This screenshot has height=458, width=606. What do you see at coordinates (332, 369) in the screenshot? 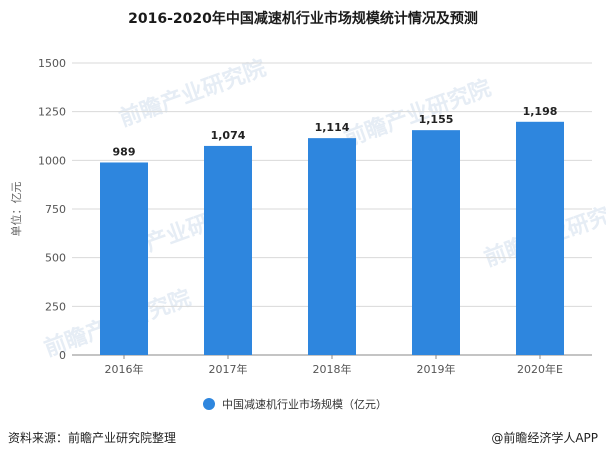
I see `x-tick-label: 2018年` at bounding box center [332, 369].